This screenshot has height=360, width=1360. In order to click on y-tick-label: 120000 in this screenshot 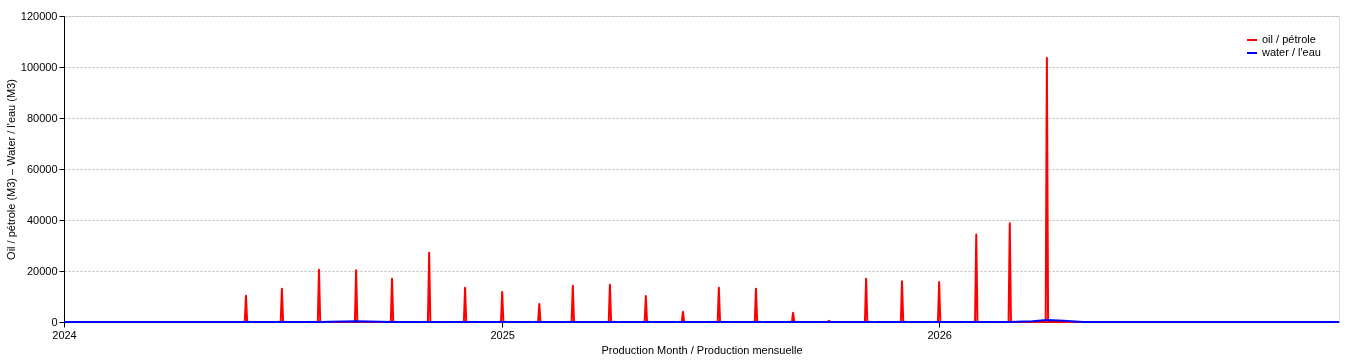, I will do `click(39, 15)`.